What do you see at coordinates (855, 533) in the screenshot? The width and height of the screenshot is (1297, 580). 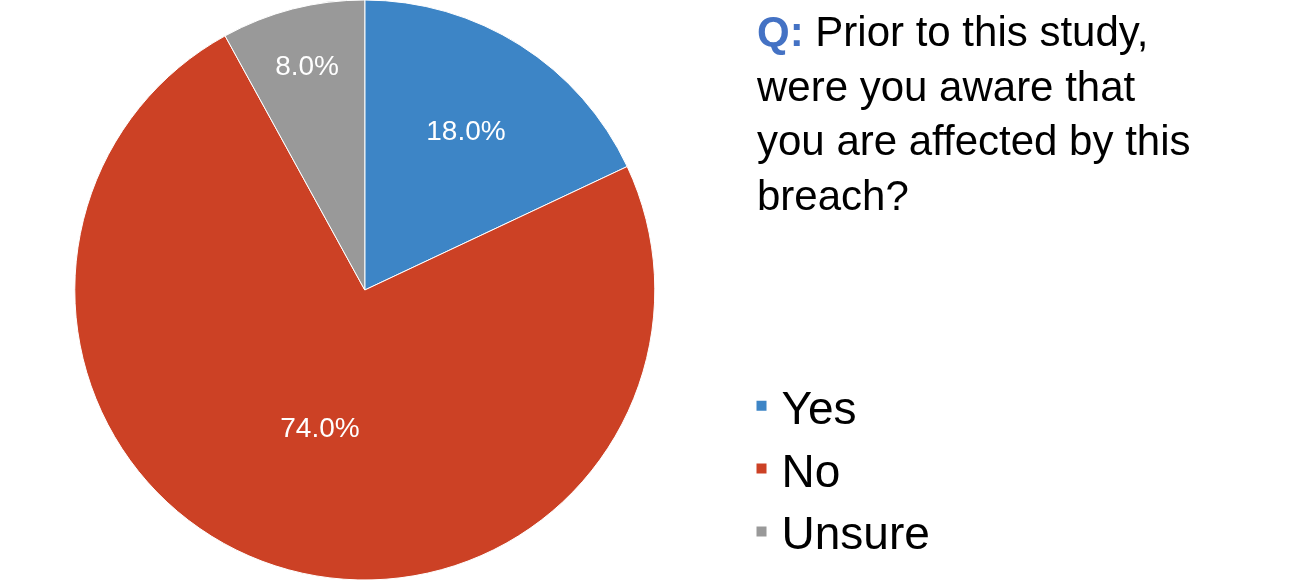 I see `legend-label: Unsure` at bounding box center [855, 533].